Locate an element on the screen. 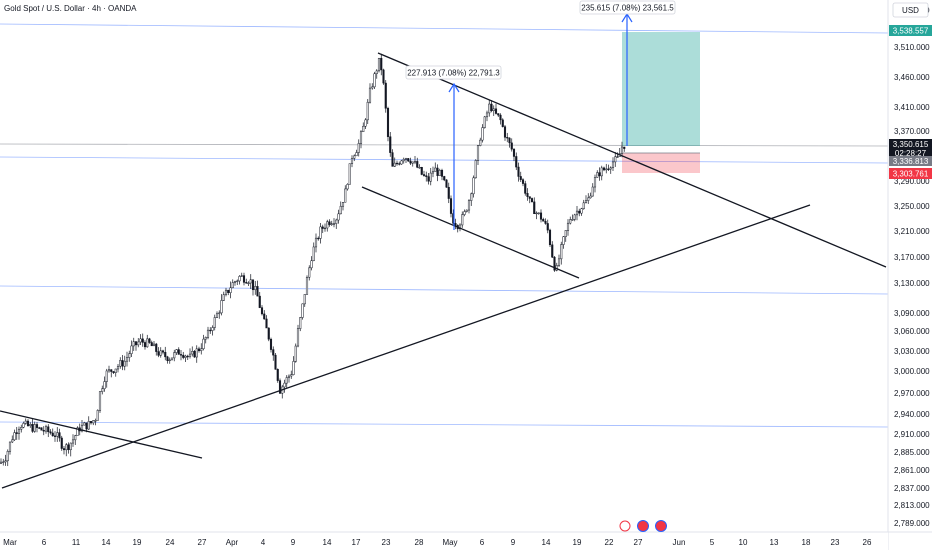  y-tick-label: 3,210.000 is located at coordinates (912, 231).